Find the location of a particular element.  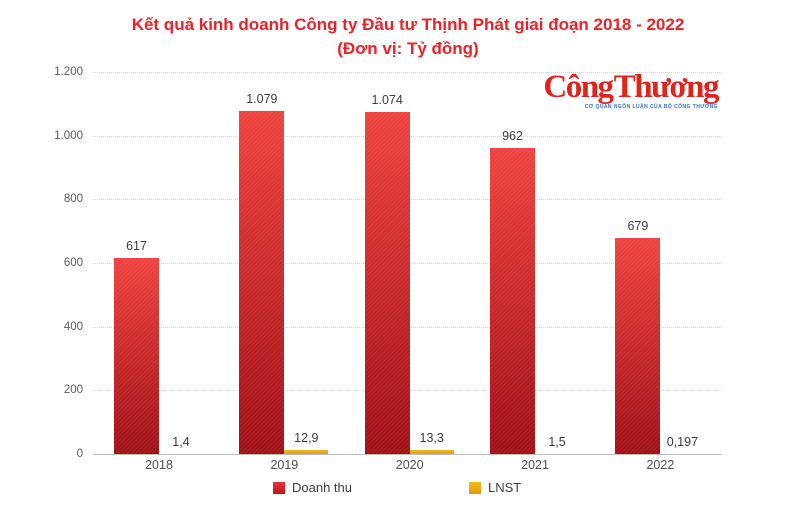

y-tick-label-0: 0 is located at coordinates (79, 454).